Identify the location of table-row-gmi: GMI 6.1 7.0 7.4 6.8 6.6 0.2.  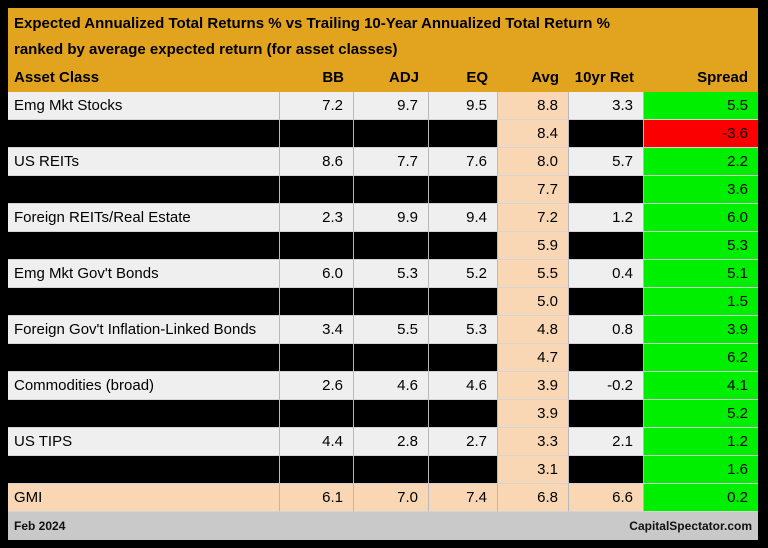
(383, 498).